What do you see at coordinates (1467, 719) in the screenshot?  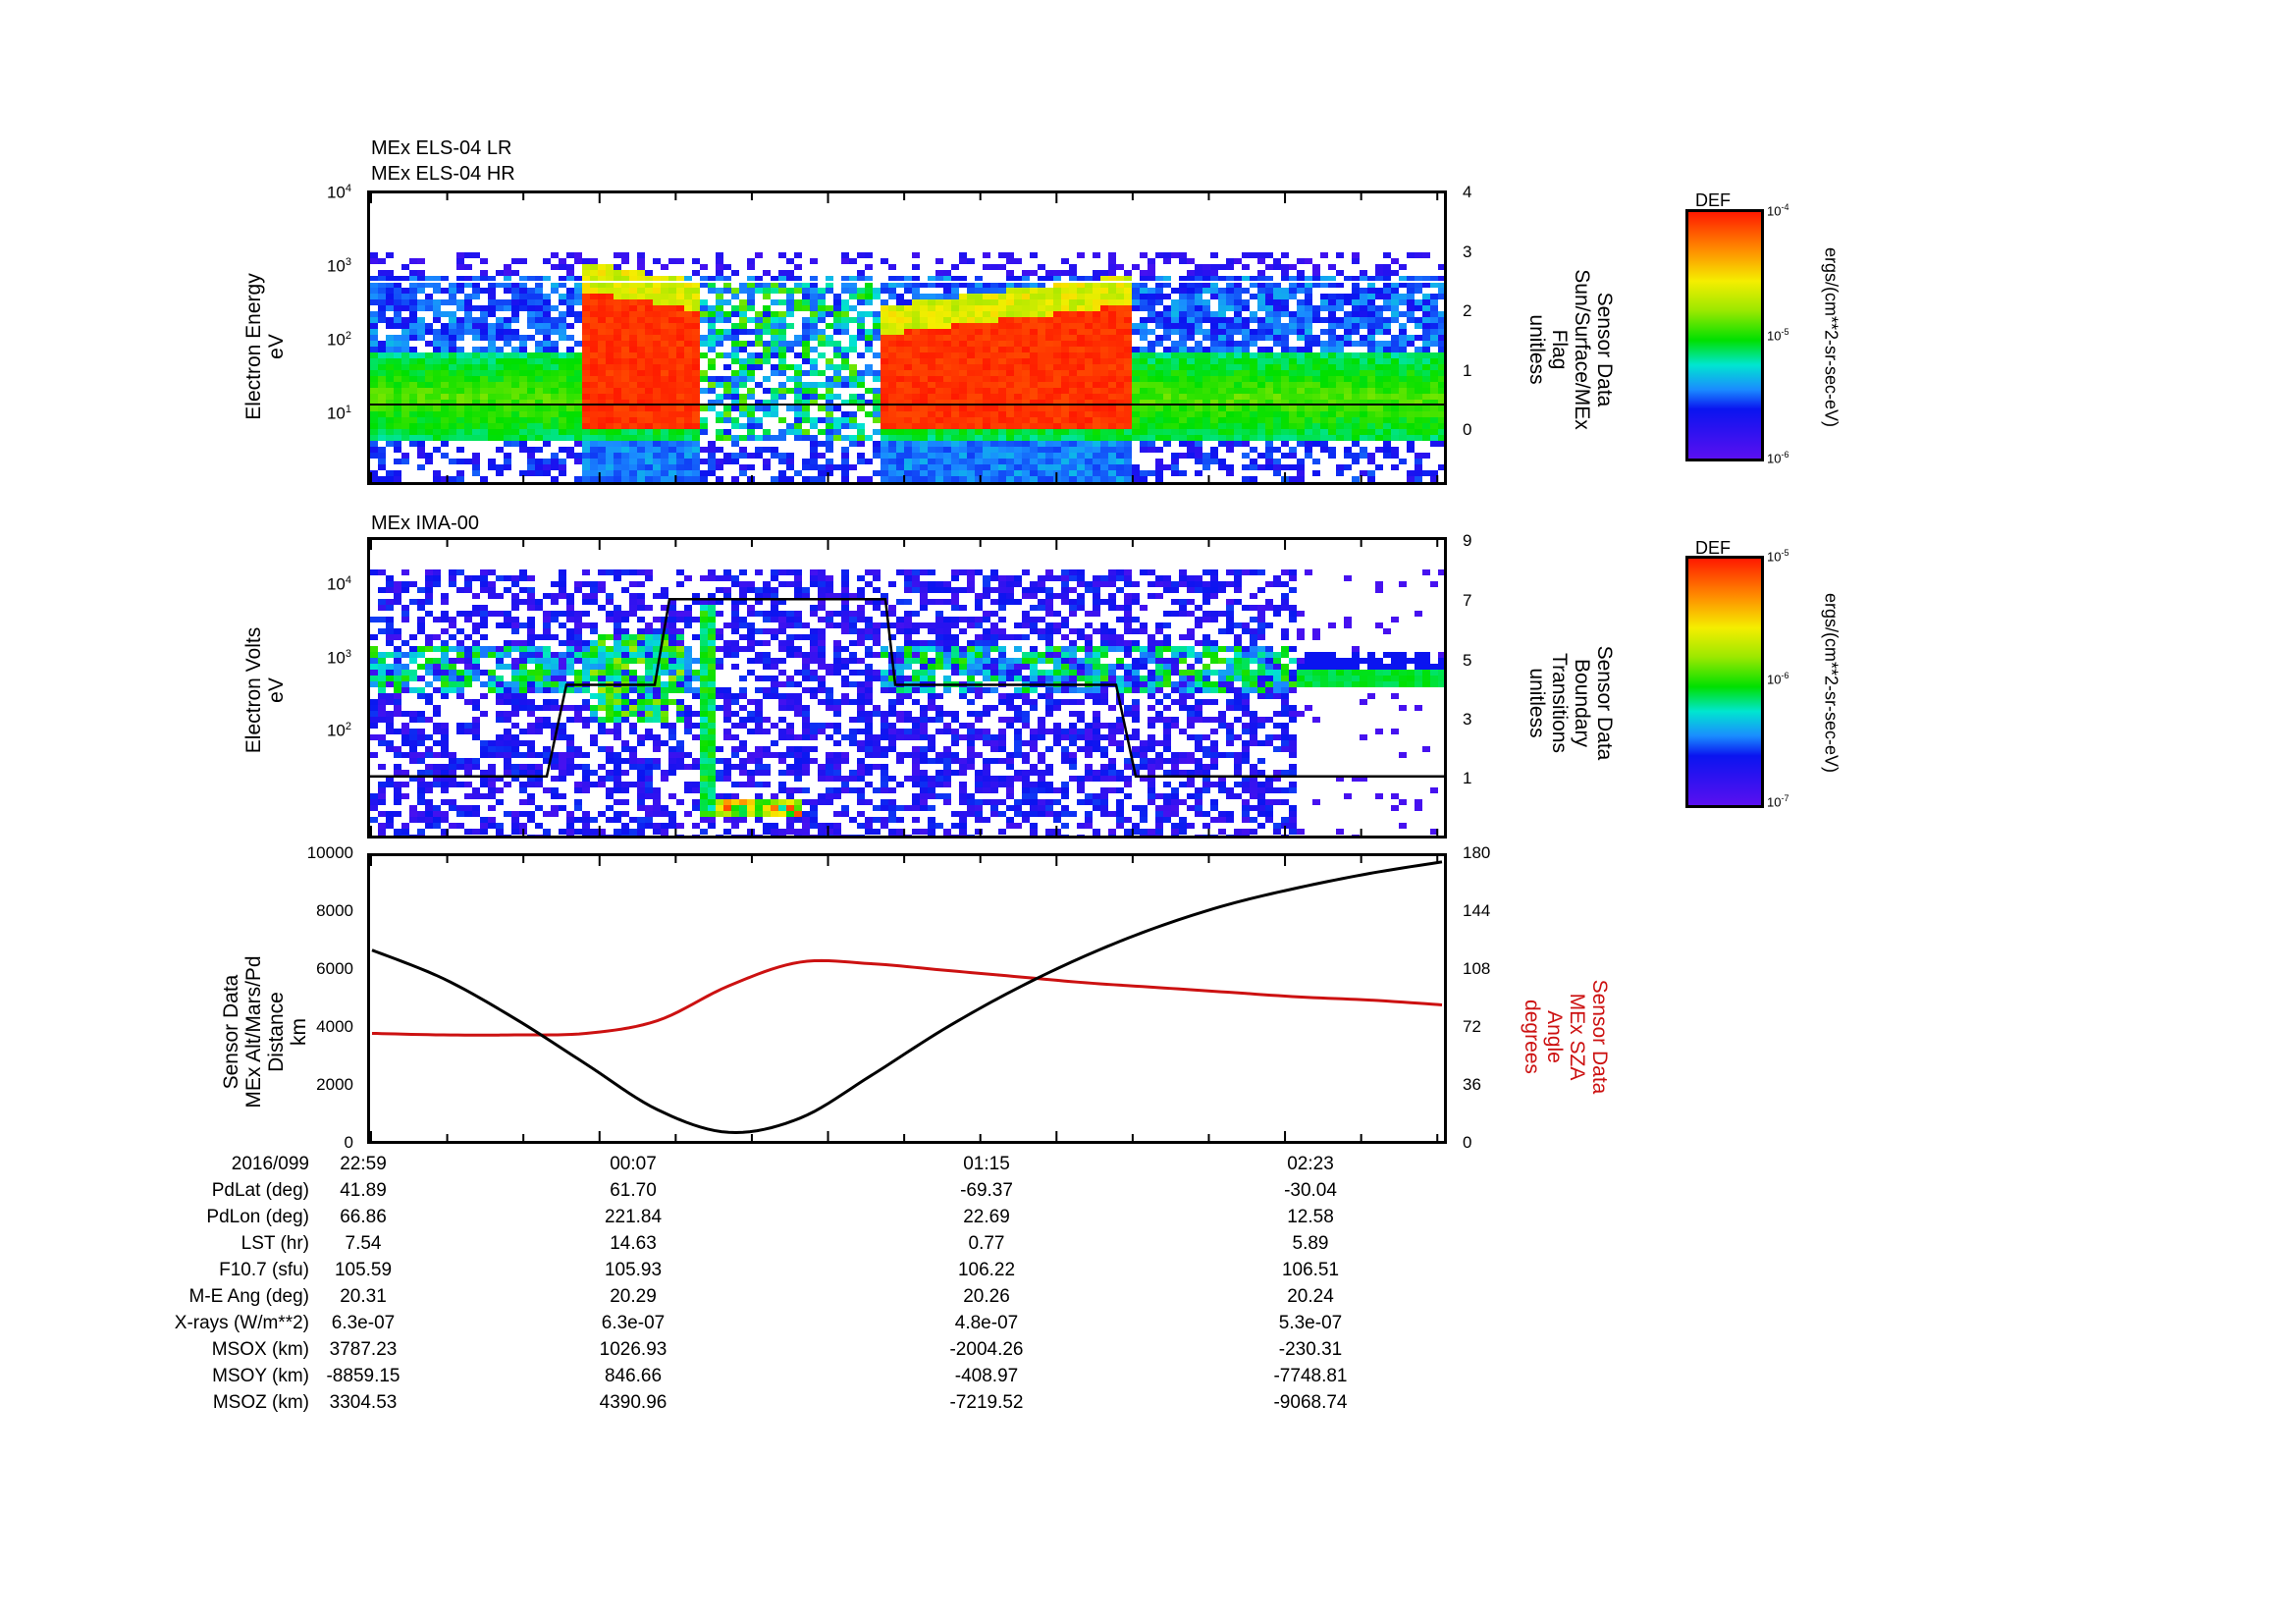 I see `ima-right-ytick: 3` at bounding box center [1467, 719].